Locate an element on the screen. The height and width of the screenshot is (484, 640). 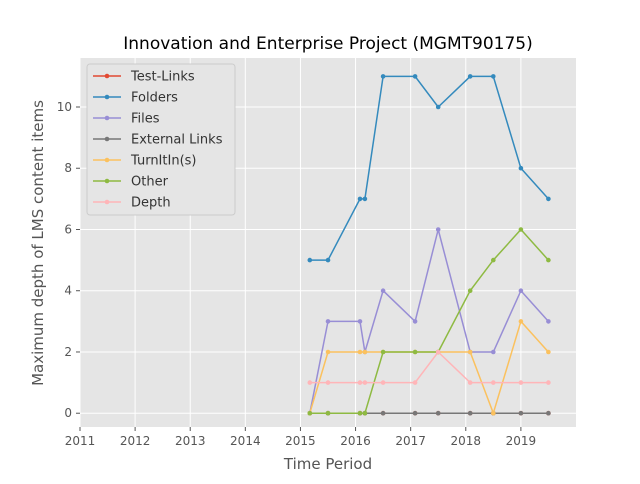
y-tick-label: 2 is located at coordinates (68, 352).